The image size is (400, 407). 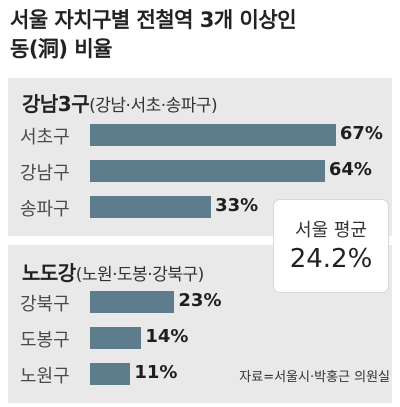 I want to click on group-title-nodogang: 노도강, so click(x=49, y=273).